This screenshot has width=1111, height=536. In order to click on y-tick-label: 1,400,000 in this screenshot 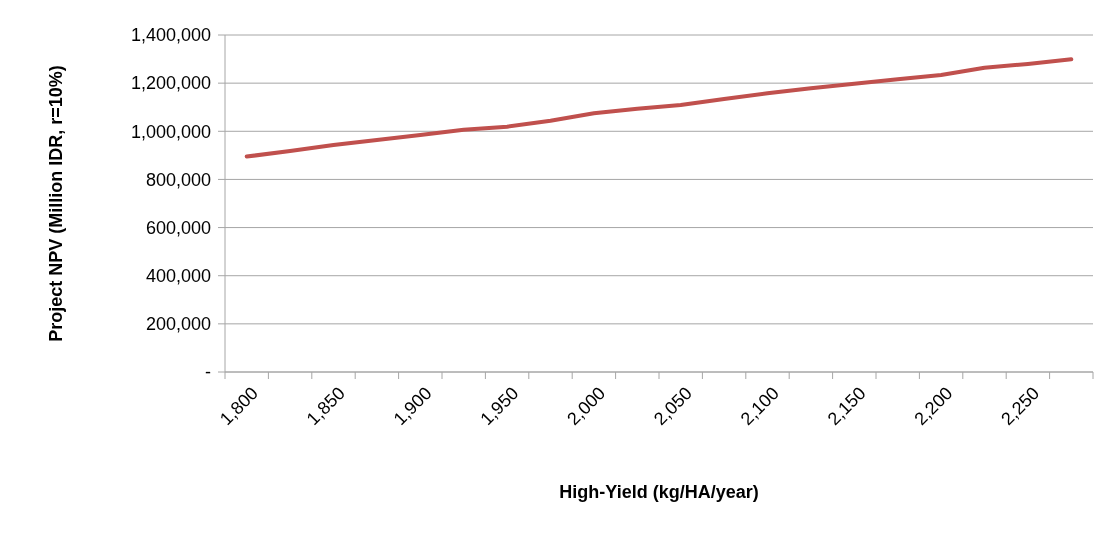, I will do `click(170, 35)`.